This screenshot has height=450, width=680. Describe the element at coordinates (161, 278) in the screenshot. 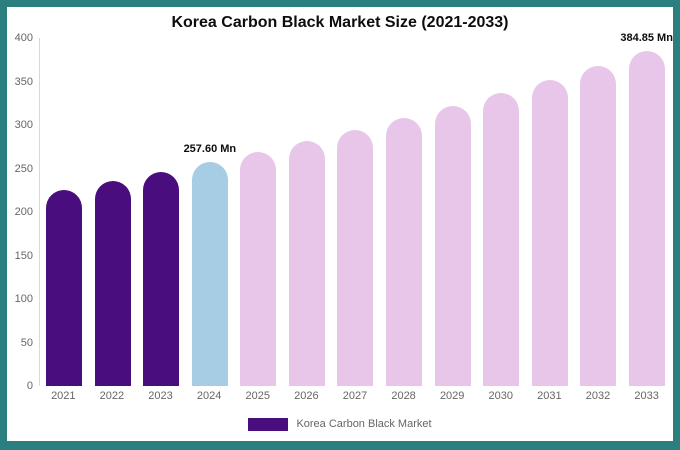

I see `bar-2023` at that location.